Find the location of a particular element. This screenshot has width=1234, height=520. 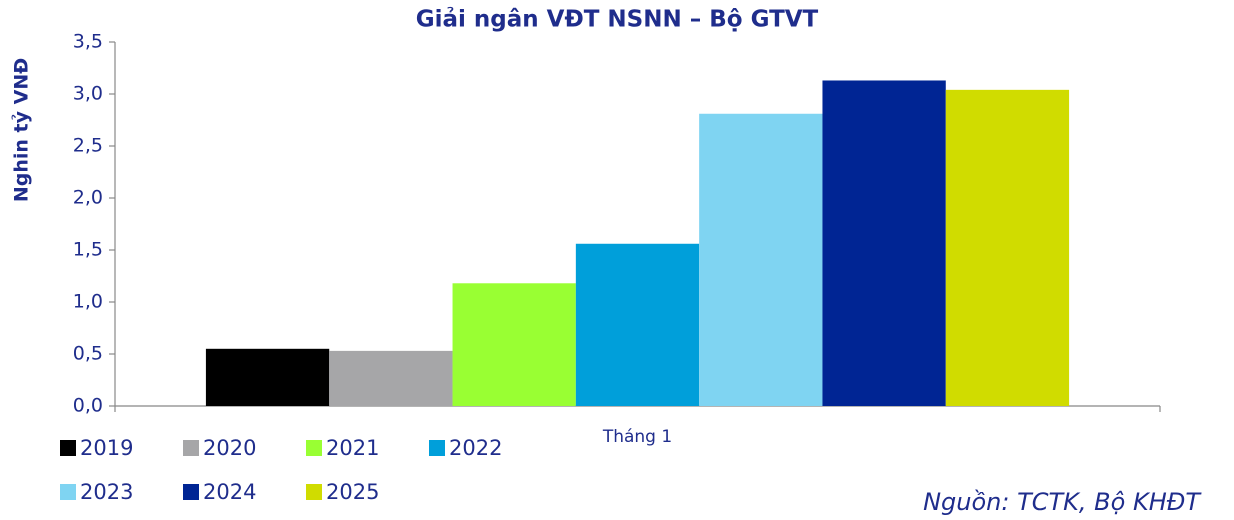

legend-label: 2024 is located at coordinates (229, 492).